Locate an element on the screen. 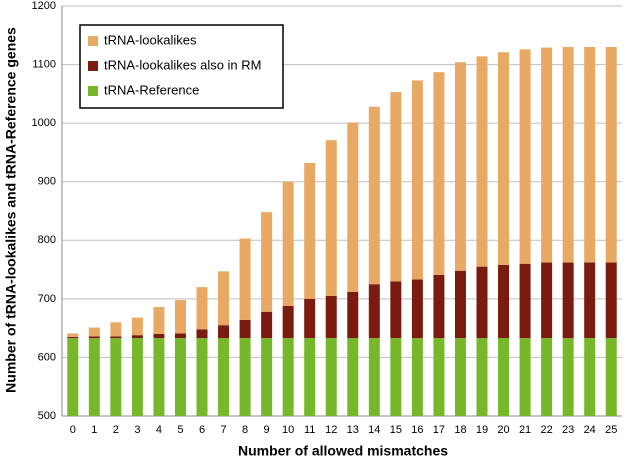 The width and height of the screenshot is (624, 461). y-tick-label: 800 is located at coordinates (47, 240).